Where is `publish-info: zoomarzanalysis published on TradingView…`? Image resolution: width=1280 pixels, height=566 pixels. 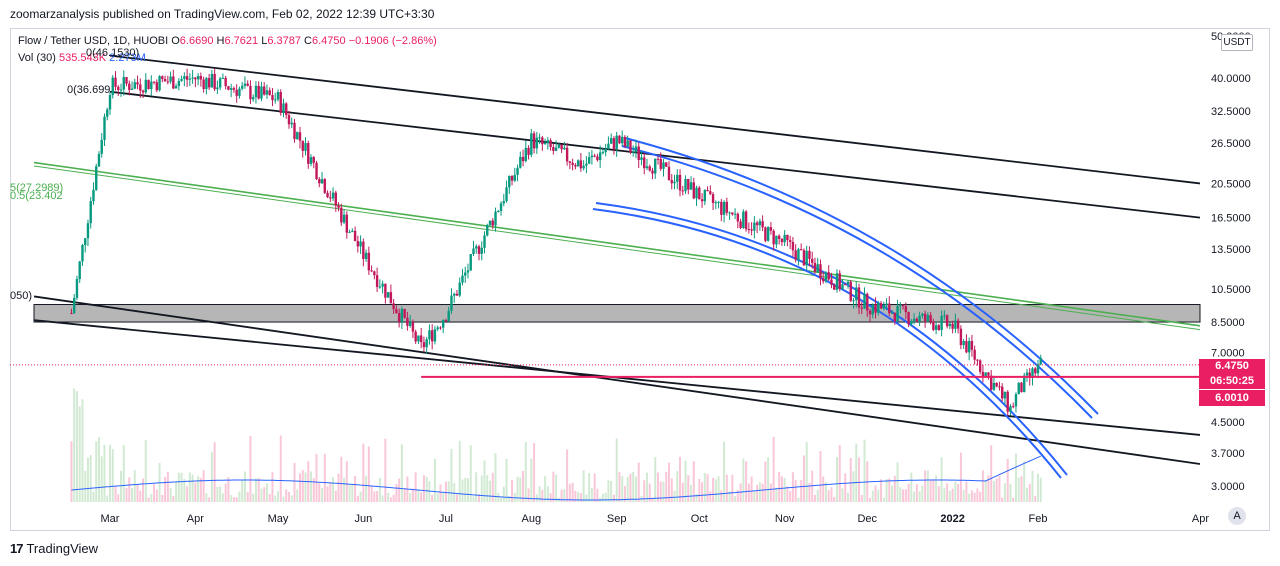 publish-info: zoomarzanalysis published on TradingView… is located at coordinates (222, 14).